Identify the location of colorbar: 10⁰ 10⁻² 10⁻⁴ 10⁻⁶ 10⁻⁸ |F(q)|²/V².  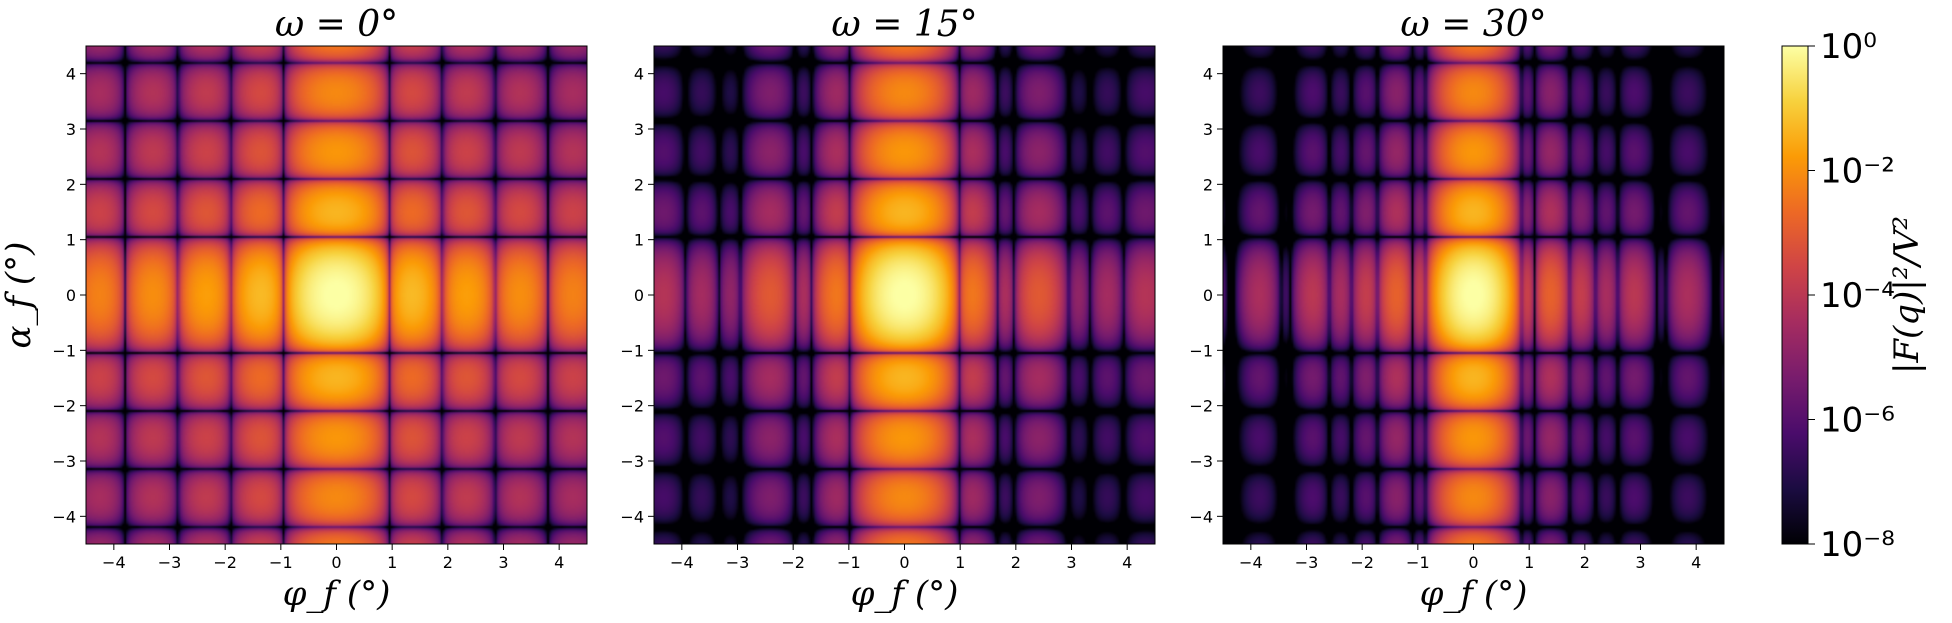
(1854, 296).